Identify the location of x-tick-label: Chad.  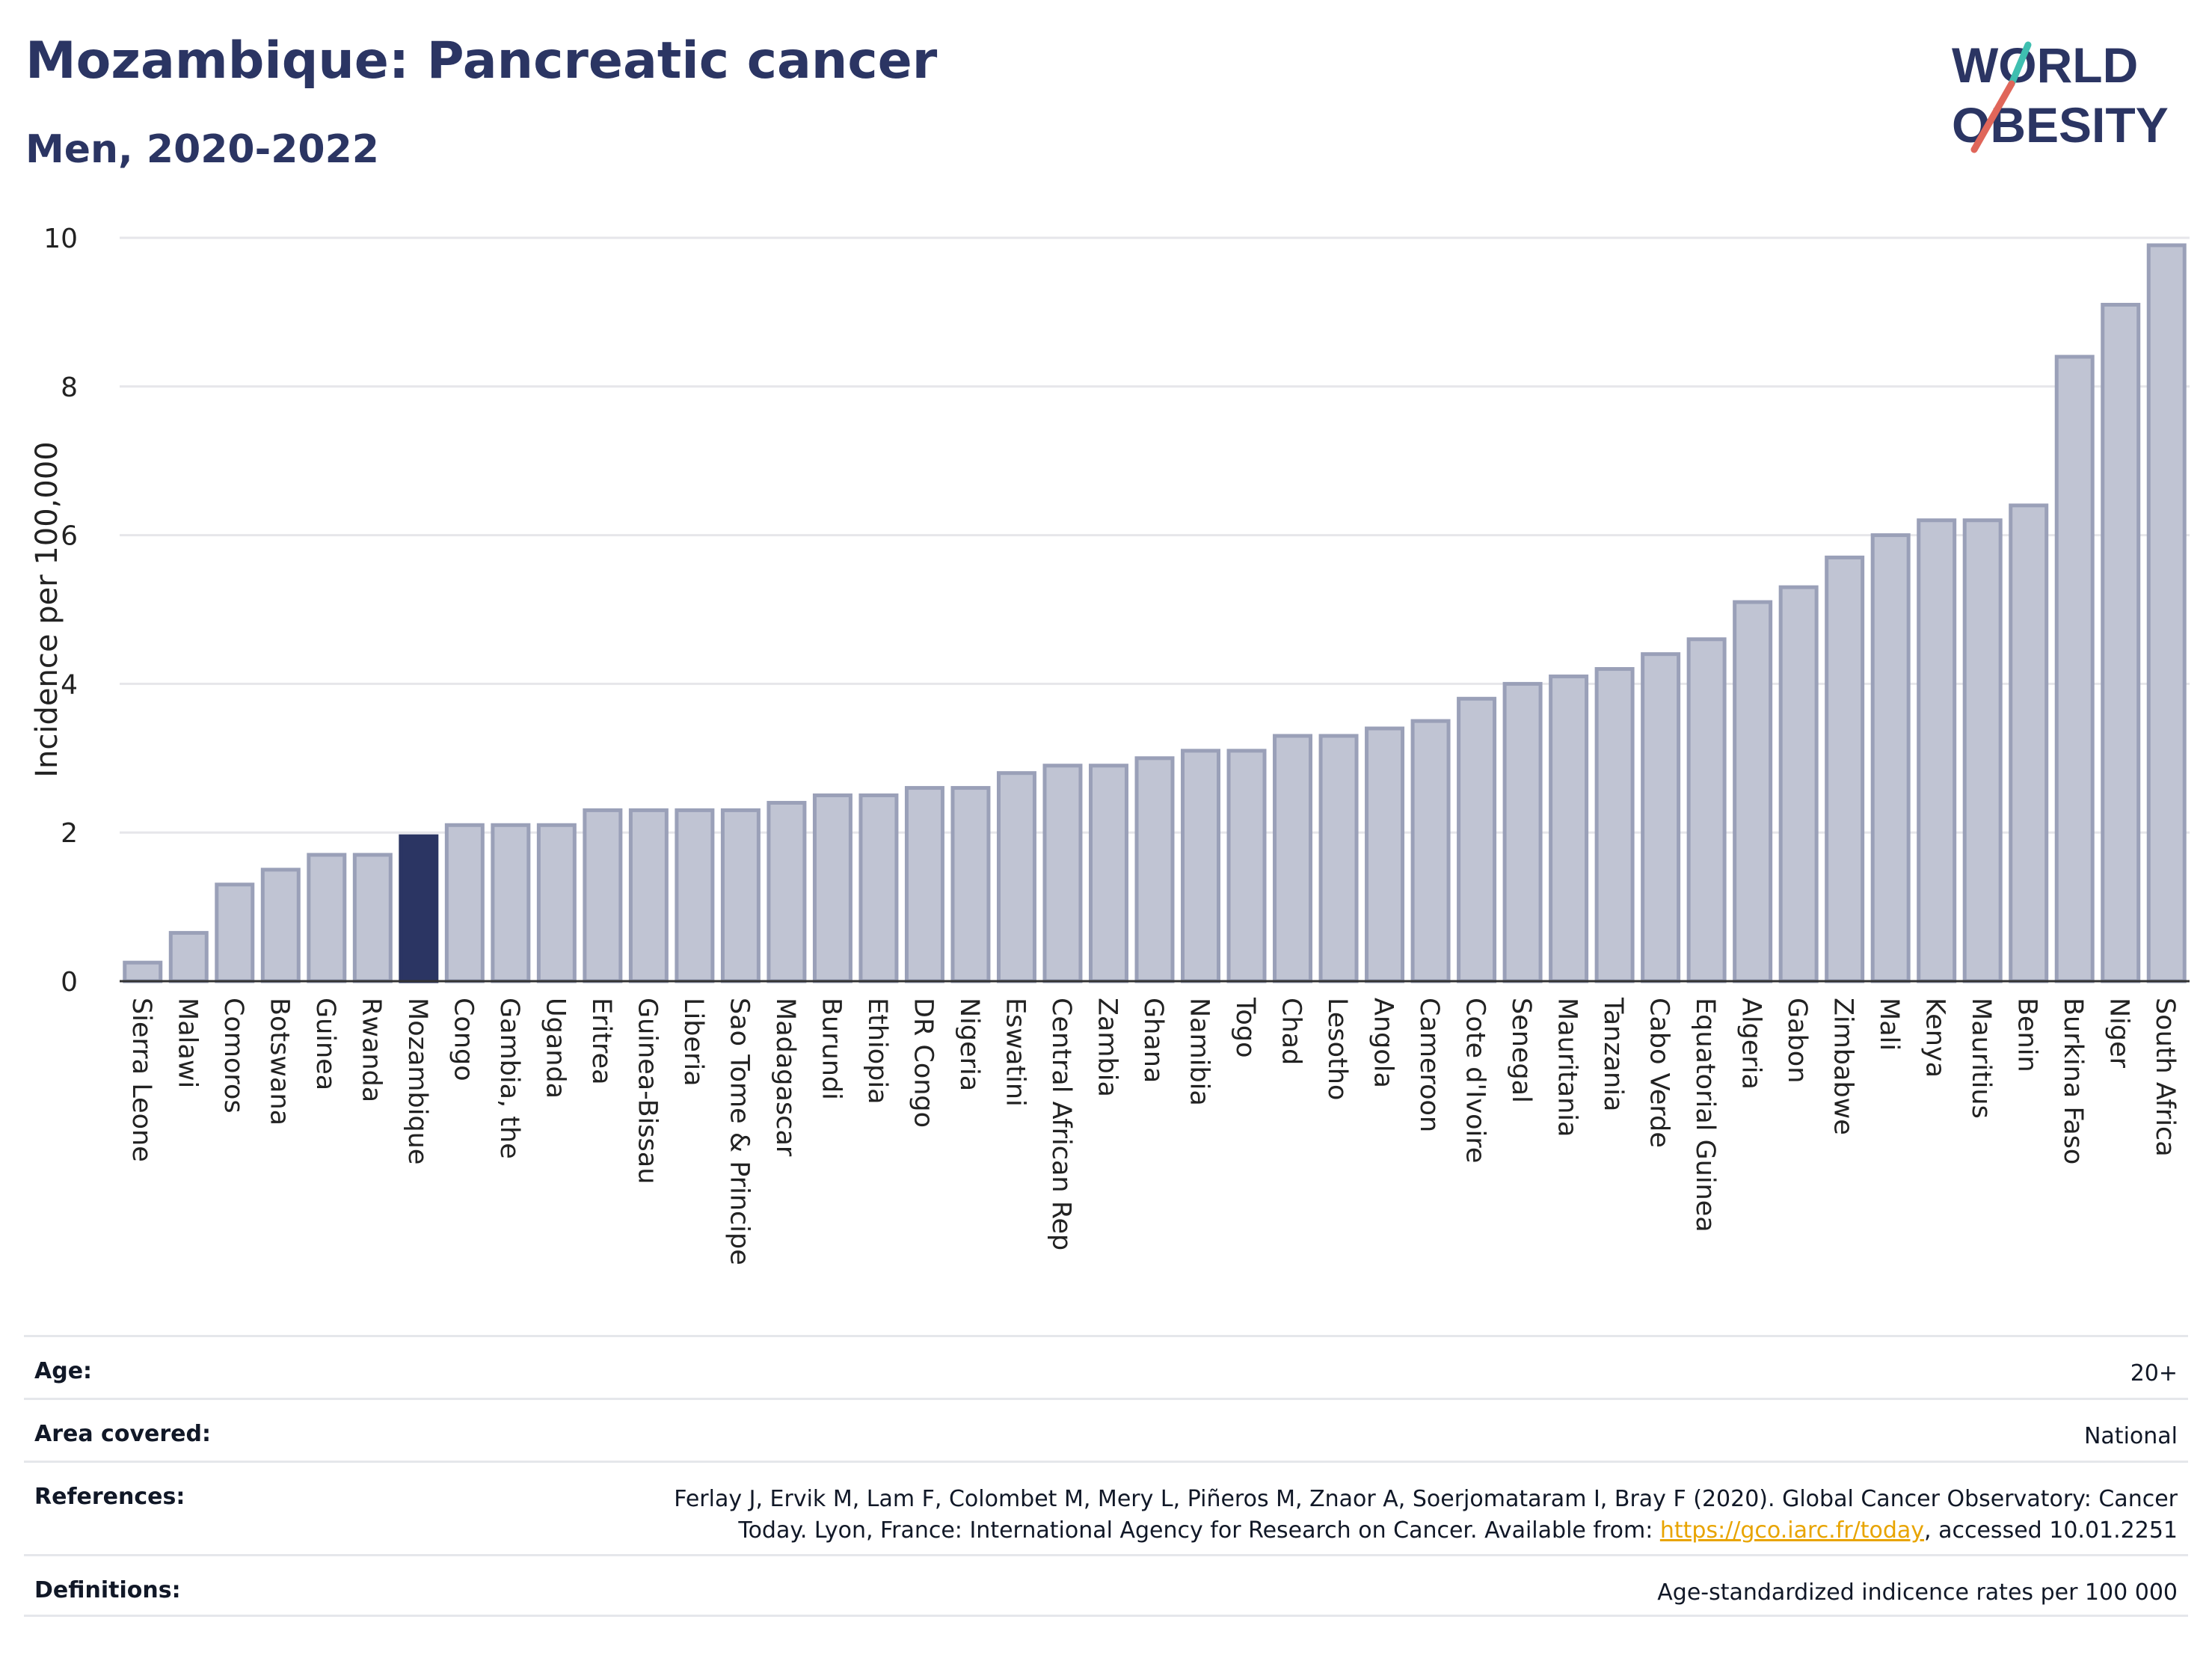
(1291, 1031).